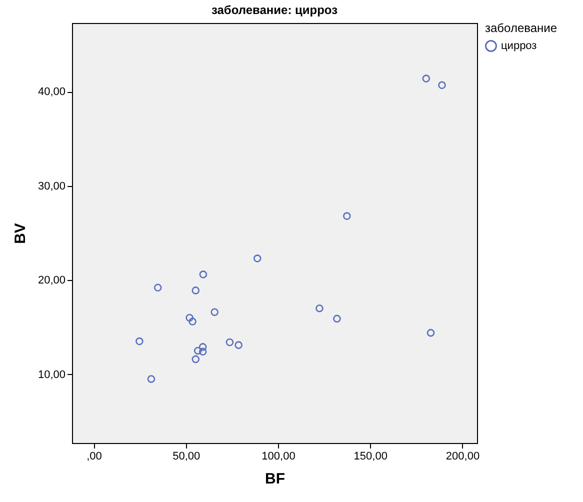  What do you see at coordinates (371, 456) in the screenshot?
I see `x-tick-label: 150,00` at bounding box center [371, 456].